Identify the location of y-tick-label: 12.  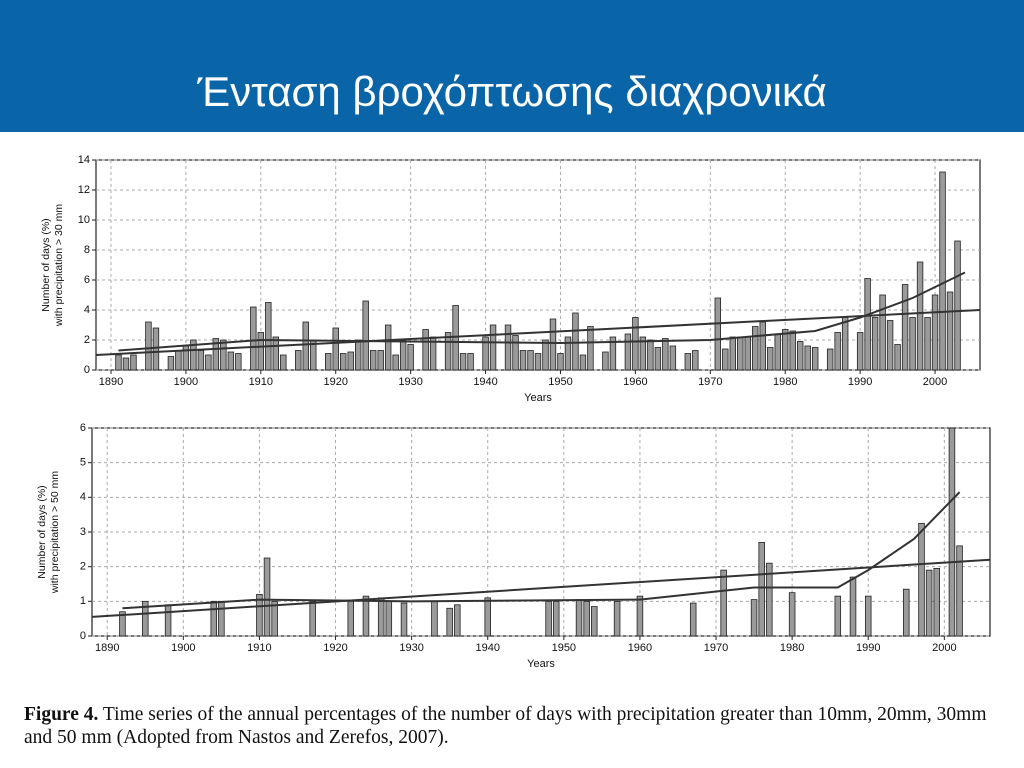
(84, 190).